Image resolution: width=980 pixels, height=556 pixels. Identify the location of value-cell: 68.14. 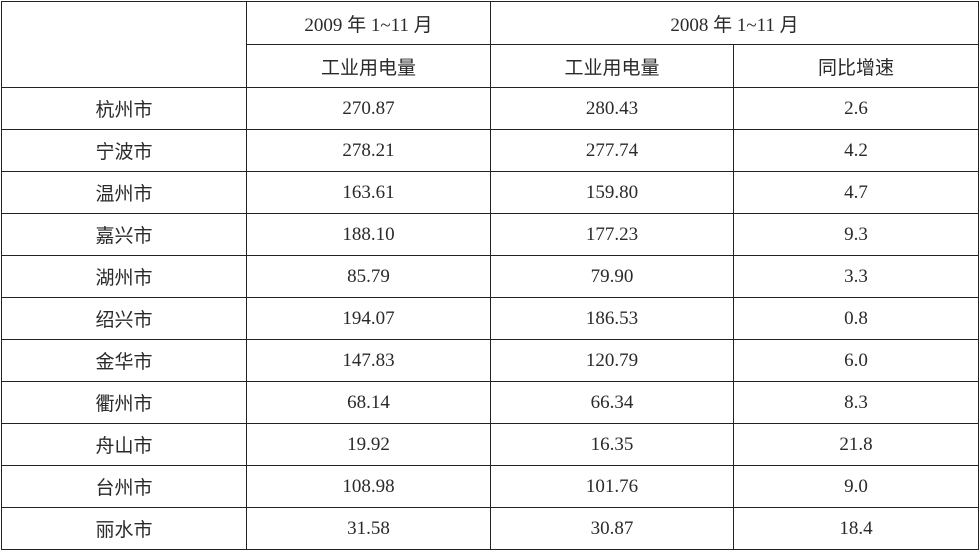
(368, 402).